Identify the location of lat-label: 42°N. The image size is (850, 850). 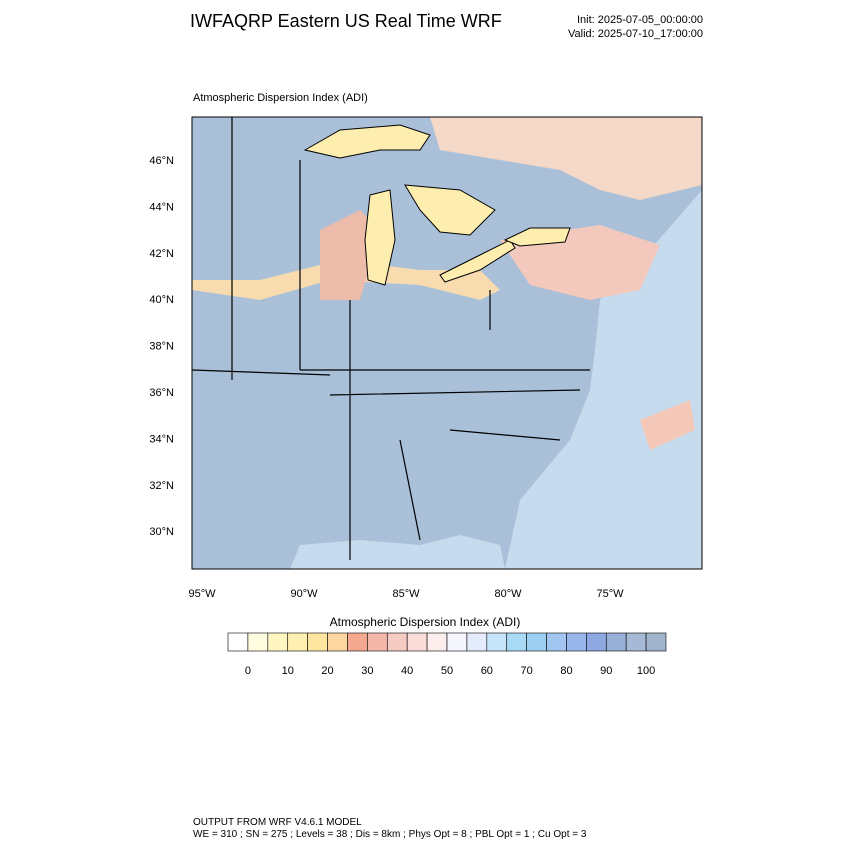
(161, 254).